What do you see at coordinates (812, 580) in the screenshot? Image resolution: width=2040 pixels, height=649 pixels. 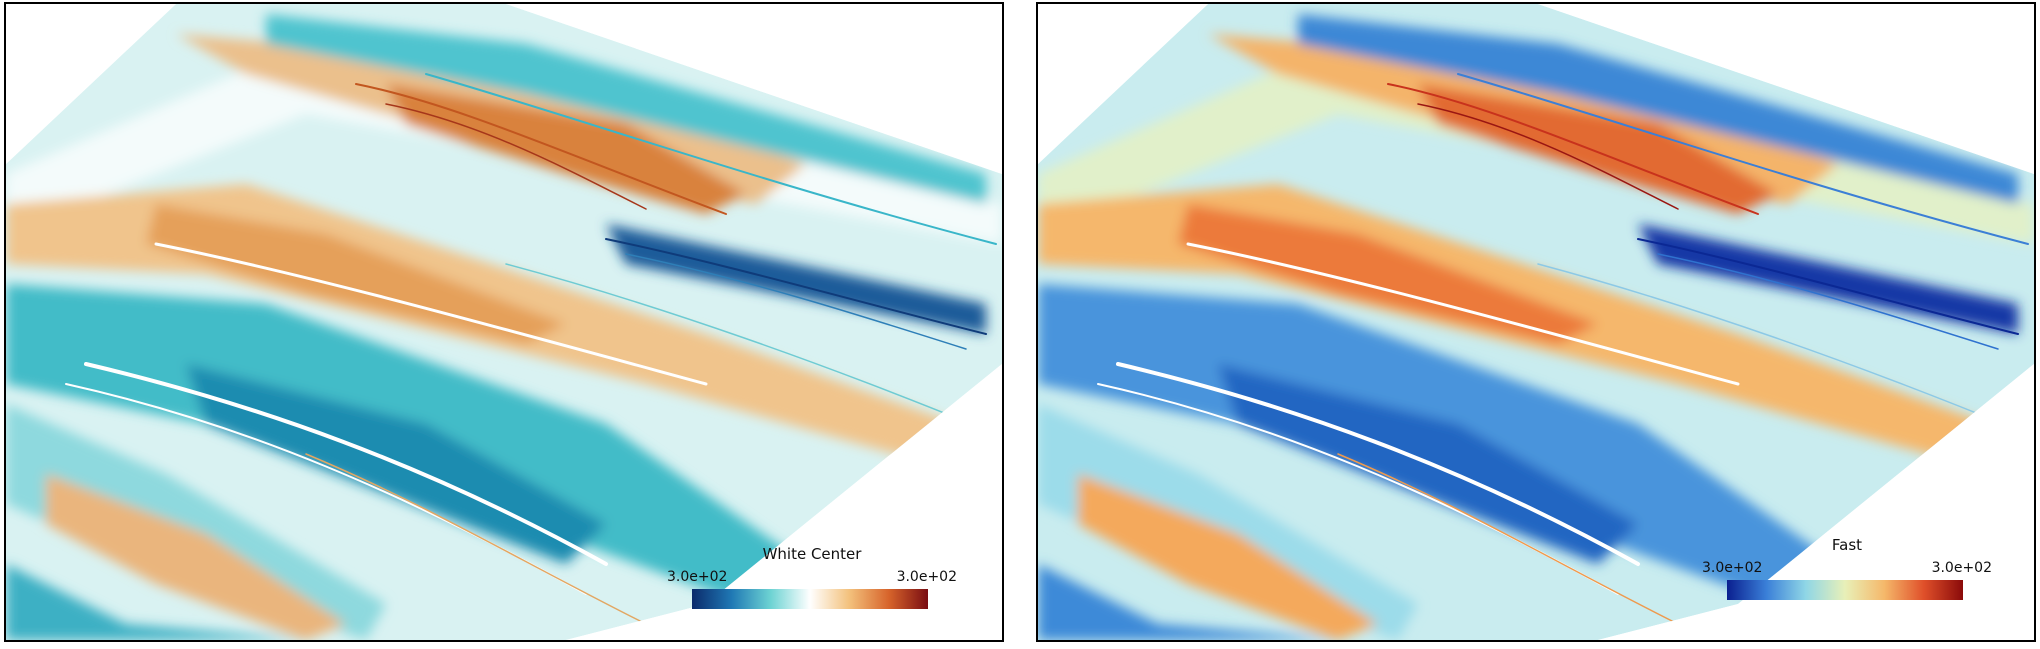 I see `colorbar-legend: White Center 3.0e+02 3.0e+02` at bounding box center [812, 580].